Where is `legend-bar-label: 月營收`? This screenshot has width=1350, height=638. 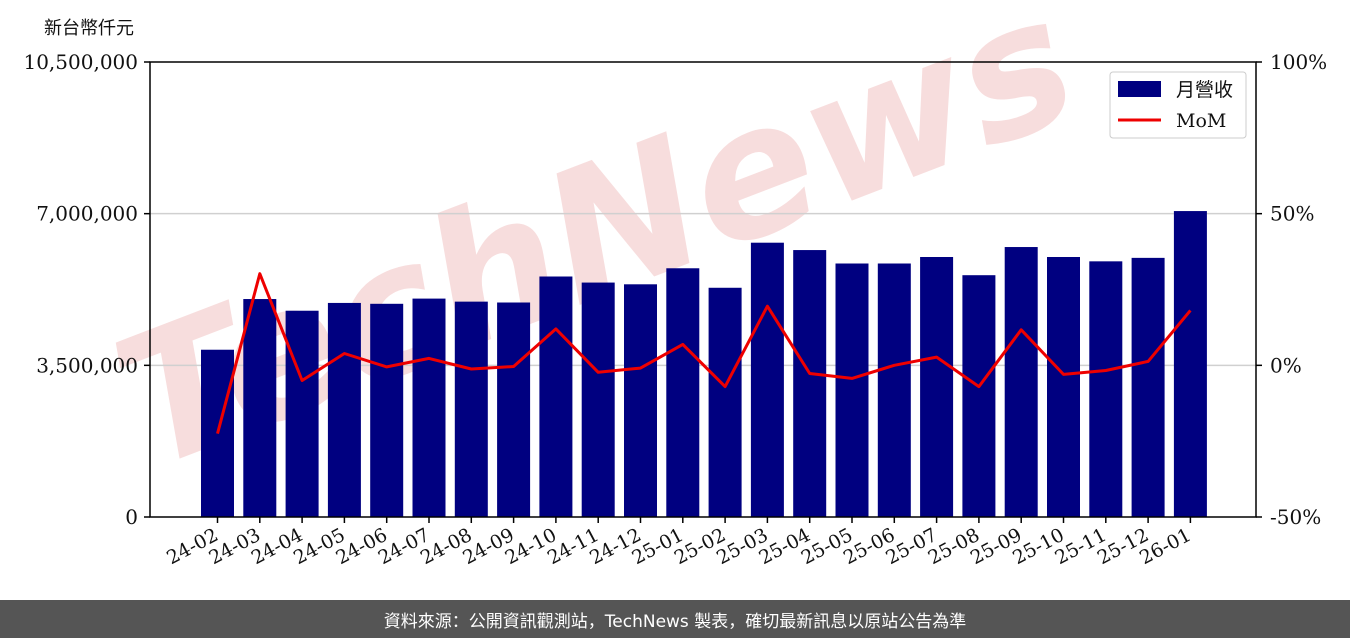 legend-bar-label: 月營收 is located at coordinates (1204, 90).